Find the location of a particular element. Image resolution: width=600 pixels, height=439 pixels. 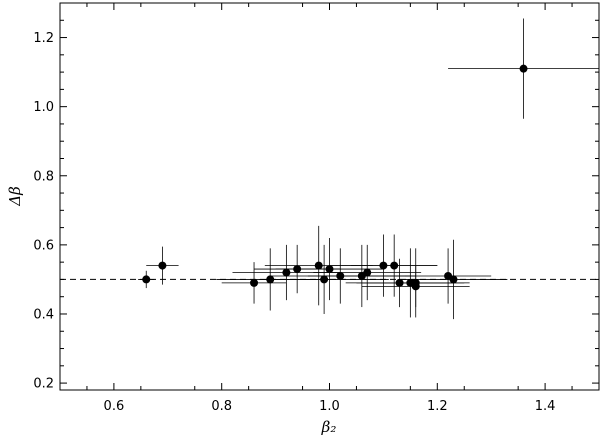

x-tick-label: 0.8 is located at coordinates (221, 406).